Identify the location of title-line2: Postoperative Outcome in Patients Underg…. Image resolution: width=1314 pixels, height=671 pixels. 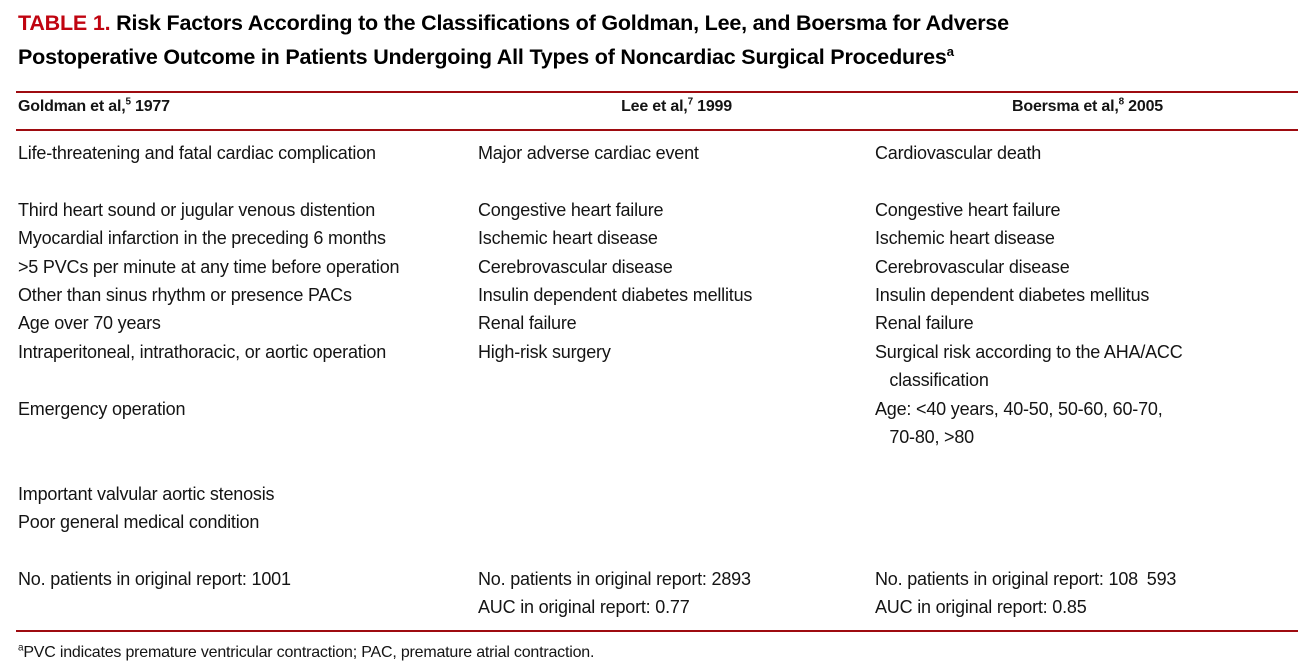
(482, 57).